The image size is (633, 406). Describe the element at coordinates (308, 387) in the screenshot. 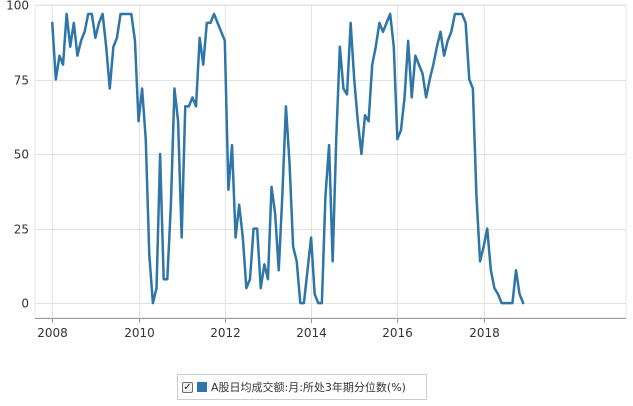

I see `legend-label: A股日均成交额:月:所处3年期分位数(%)` at that location.